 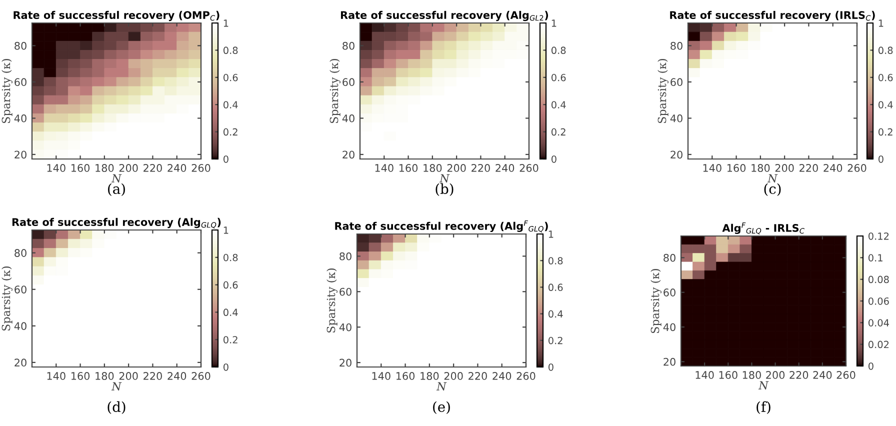 I want to click on color-bar-label: 0.08, so click(x=878, y=280).